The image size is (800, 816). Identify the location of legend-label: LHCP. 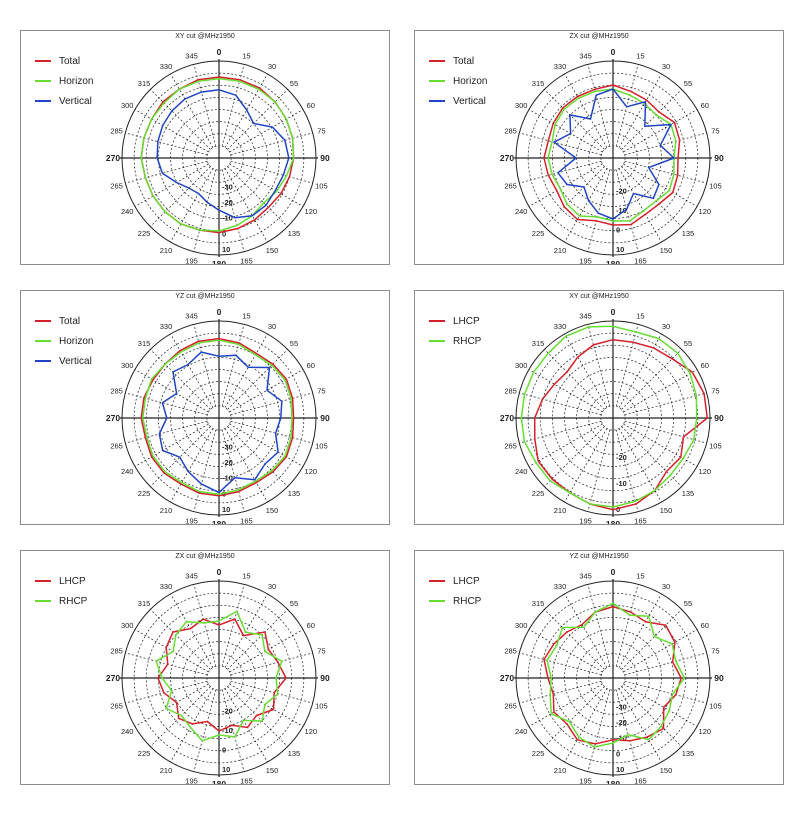
(72, 581).